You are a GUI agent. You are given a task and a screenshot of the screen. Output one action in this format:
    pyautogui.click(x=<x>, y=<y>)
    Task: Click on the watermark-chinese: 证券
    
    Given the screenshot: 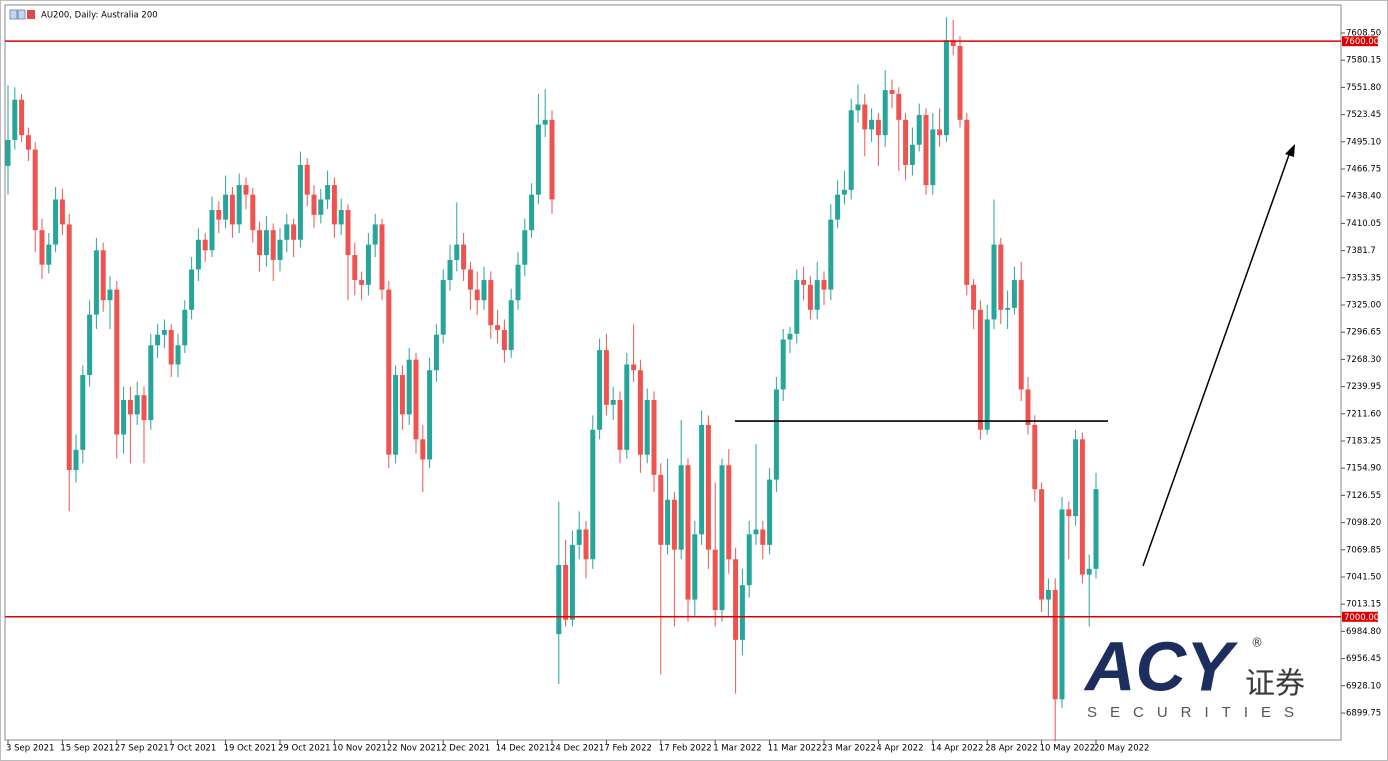 What is the action you would take?
    pyautogui.click(x=1275, y=684)
    